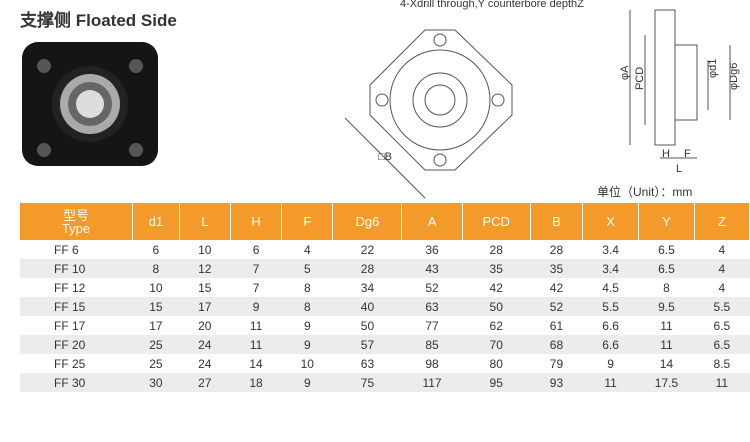  Describe the element at coordinates (385, 325) in the screenshot. I see `table-row: FF 17 17 20 11 9 50 77 62 61 6.6 11 6.5` at that location.